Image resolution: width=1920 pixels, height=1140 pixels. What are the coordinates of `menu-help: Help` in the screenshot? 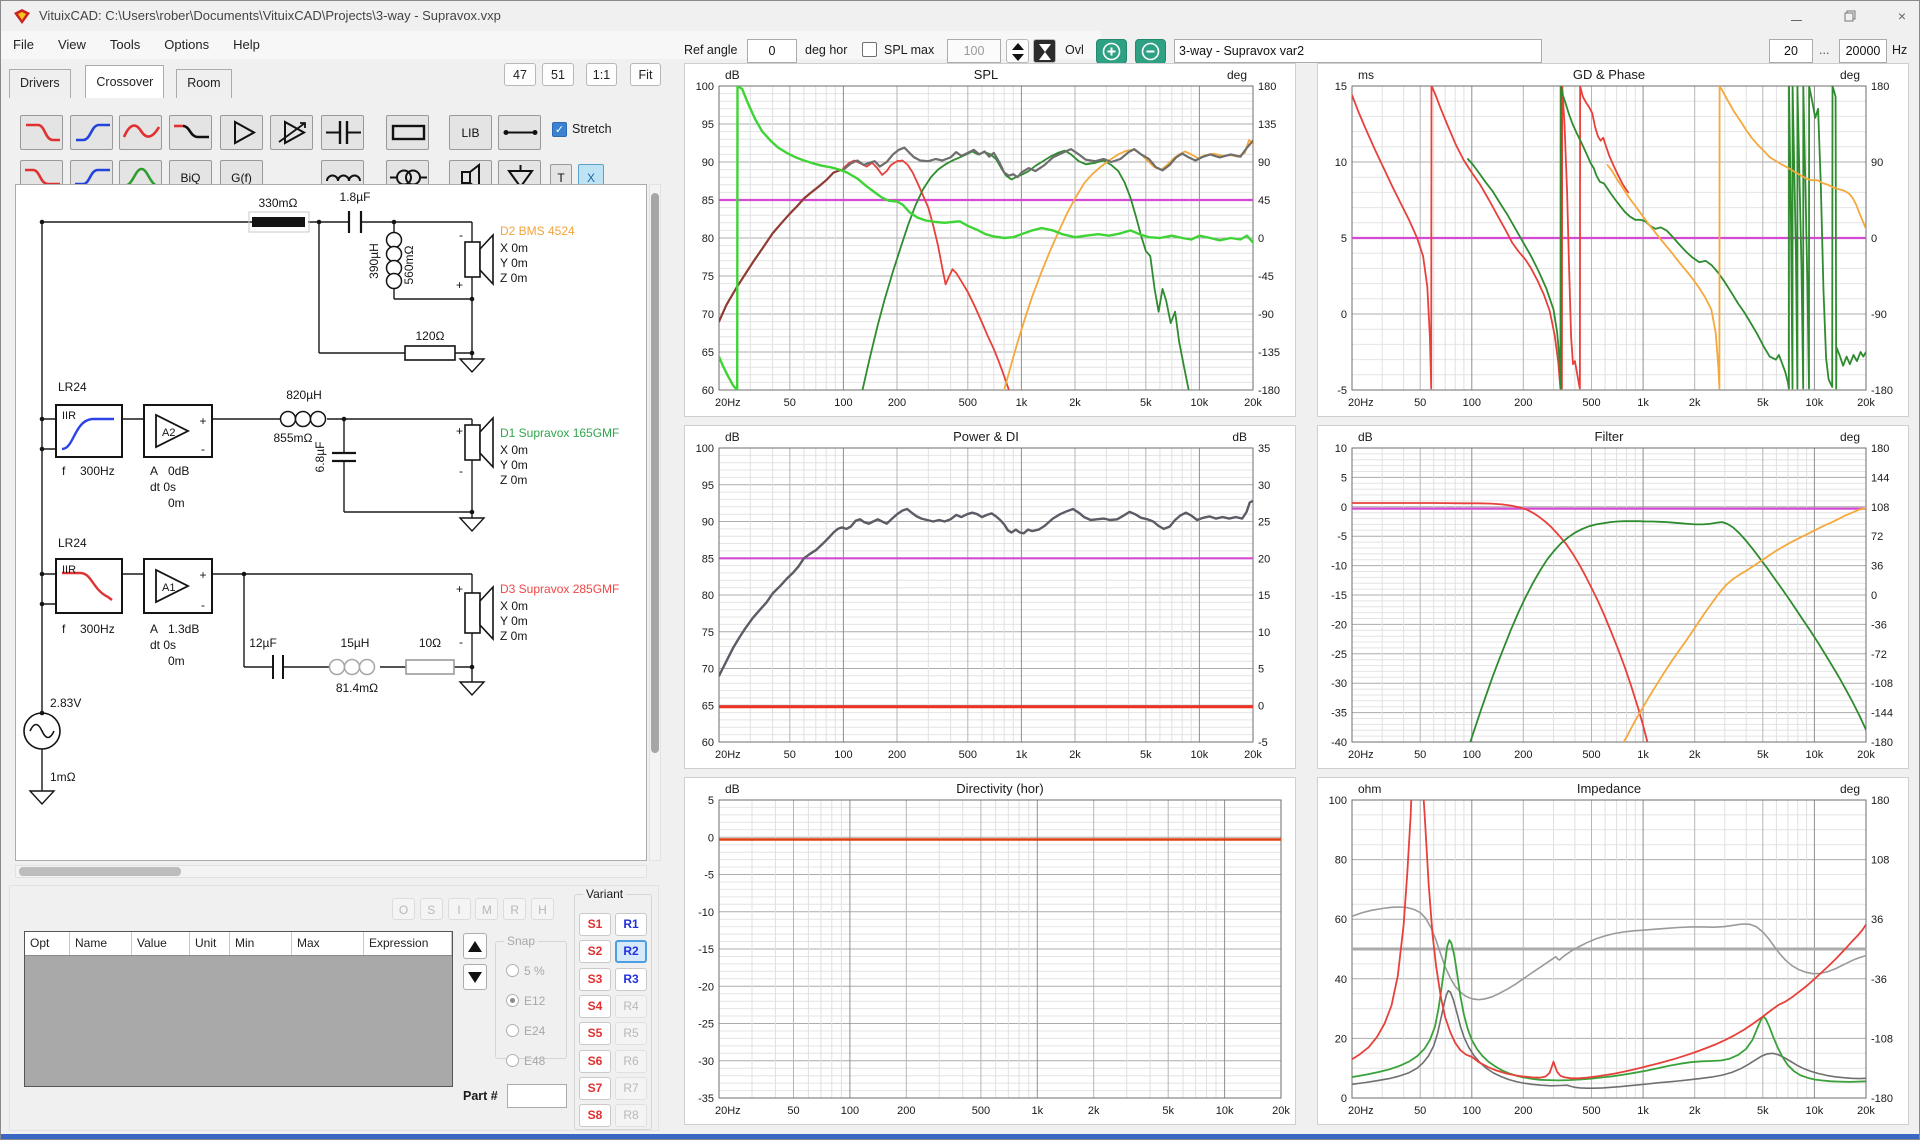 It's located at (246, 44).